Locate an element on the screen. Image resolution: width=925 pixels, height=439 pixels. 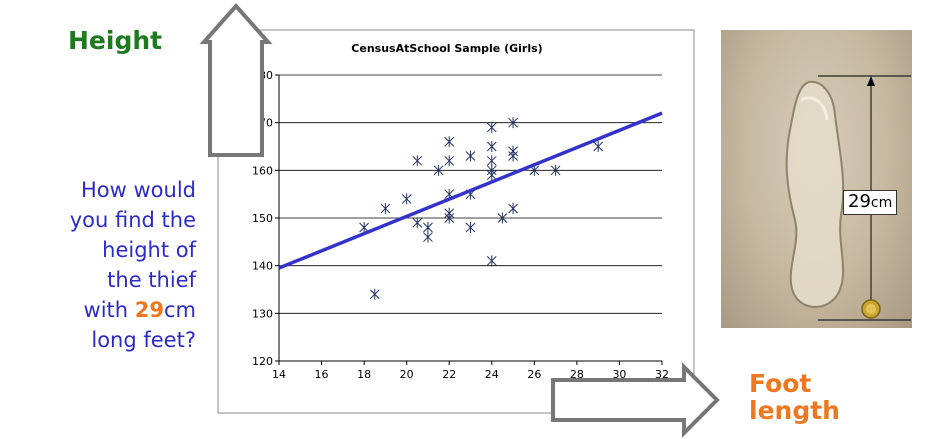
chart-title: CensusAtSchool Sample (Girls) is located at coordinates (446, 48).